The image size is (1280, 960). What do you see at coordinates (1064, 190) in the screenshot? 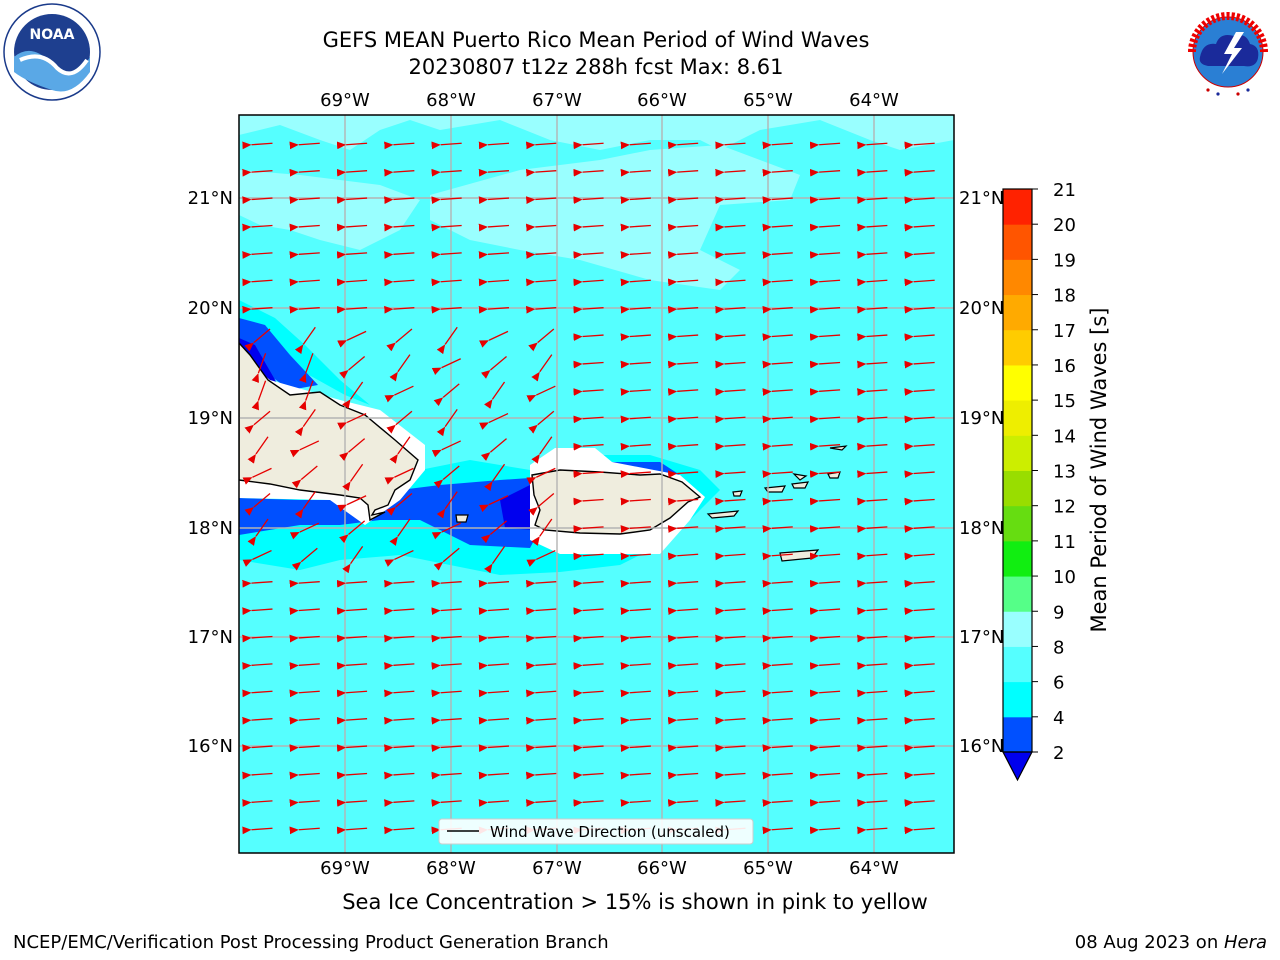
I see `colorbar-tick-label: 21` at bounding box center [1064, 190].